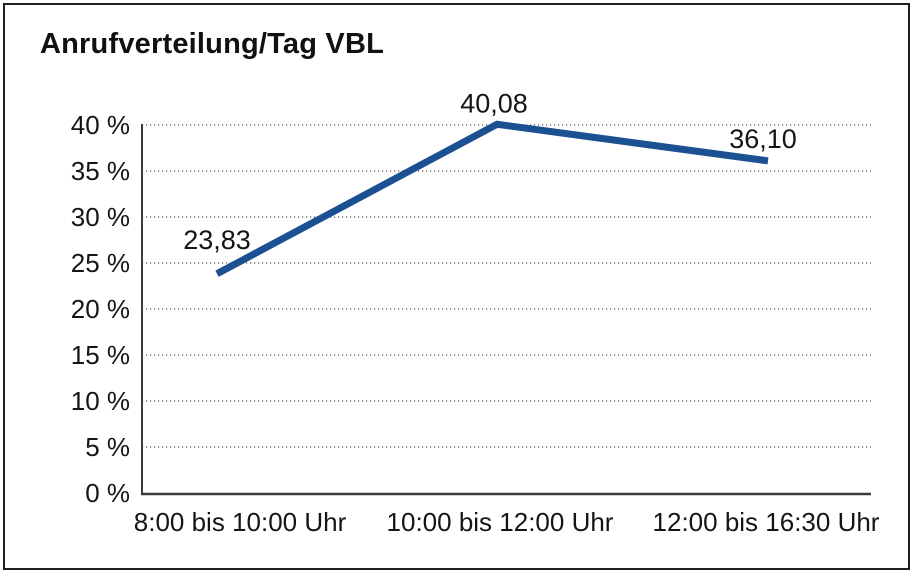 This screenshot has height=576, width=915. What do you see at coordinates (766, 522) in the screenshot?
I see `x-category-label: 12:00 bis 16:30 Uhr` at bounding box center [766, 522].